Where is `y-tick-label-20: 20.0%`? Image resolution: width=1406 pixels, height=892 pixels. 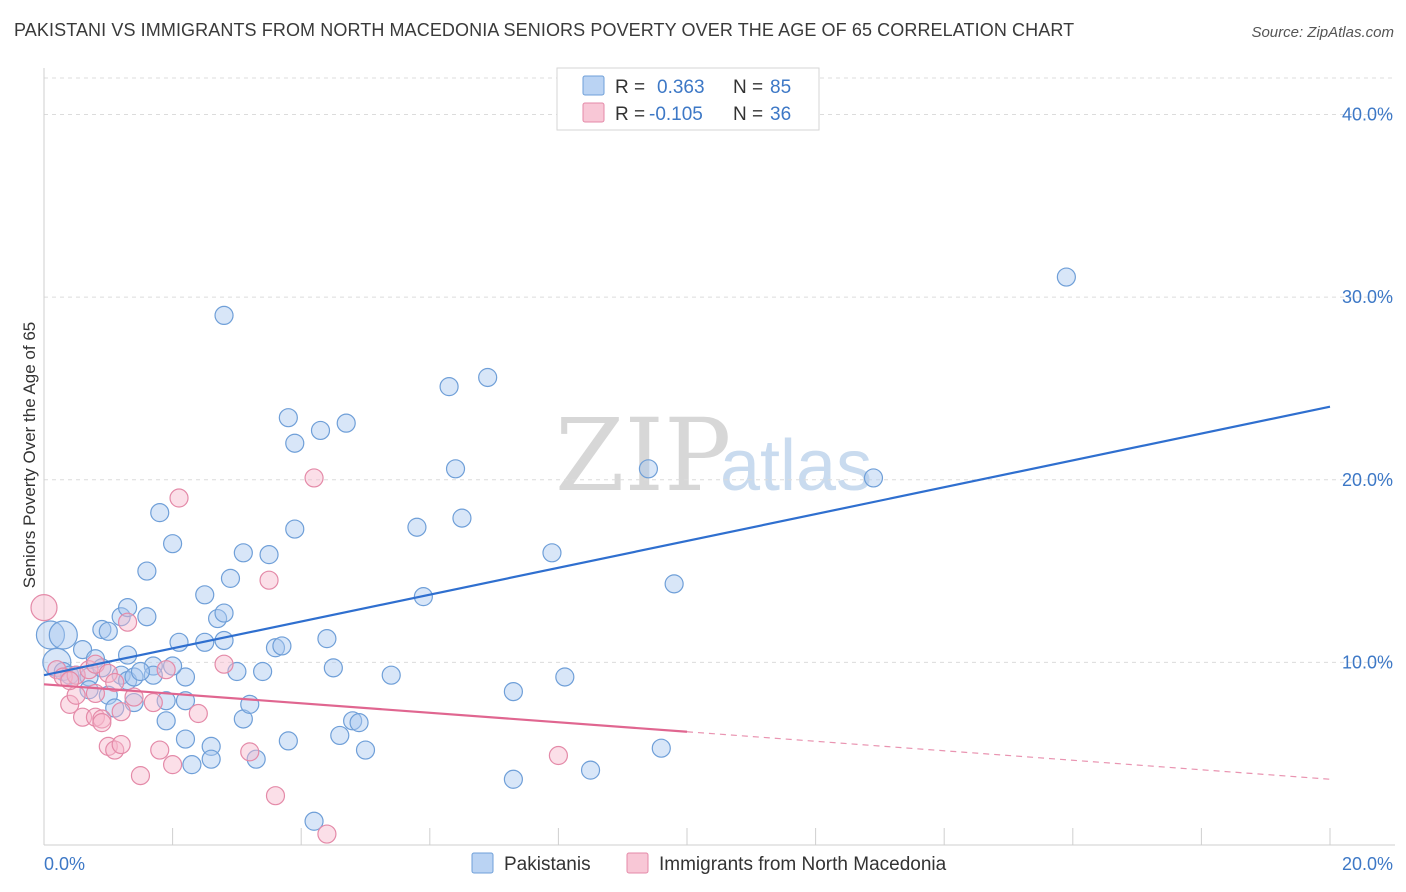
y-tick-label-20: 20.0% is located at coordinates (1367, 480).